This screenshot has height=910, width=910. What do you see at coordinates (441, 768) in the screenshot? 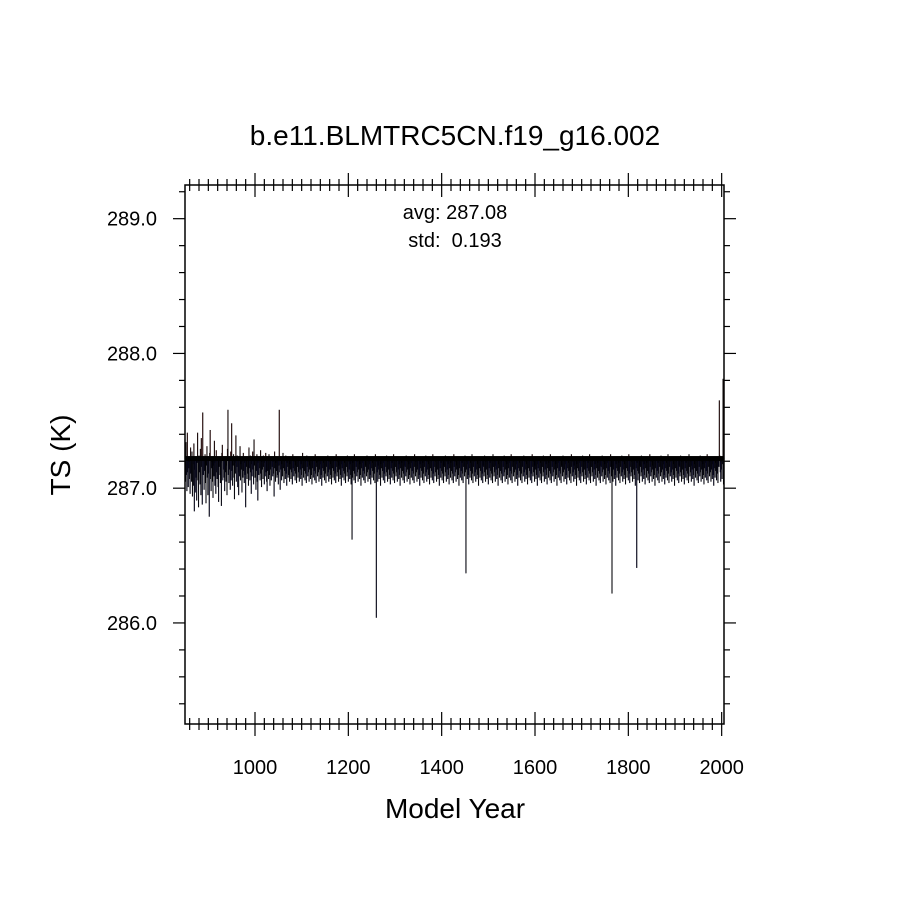
I see `x-tick-label: 1400` at bounding box center [441, 768].